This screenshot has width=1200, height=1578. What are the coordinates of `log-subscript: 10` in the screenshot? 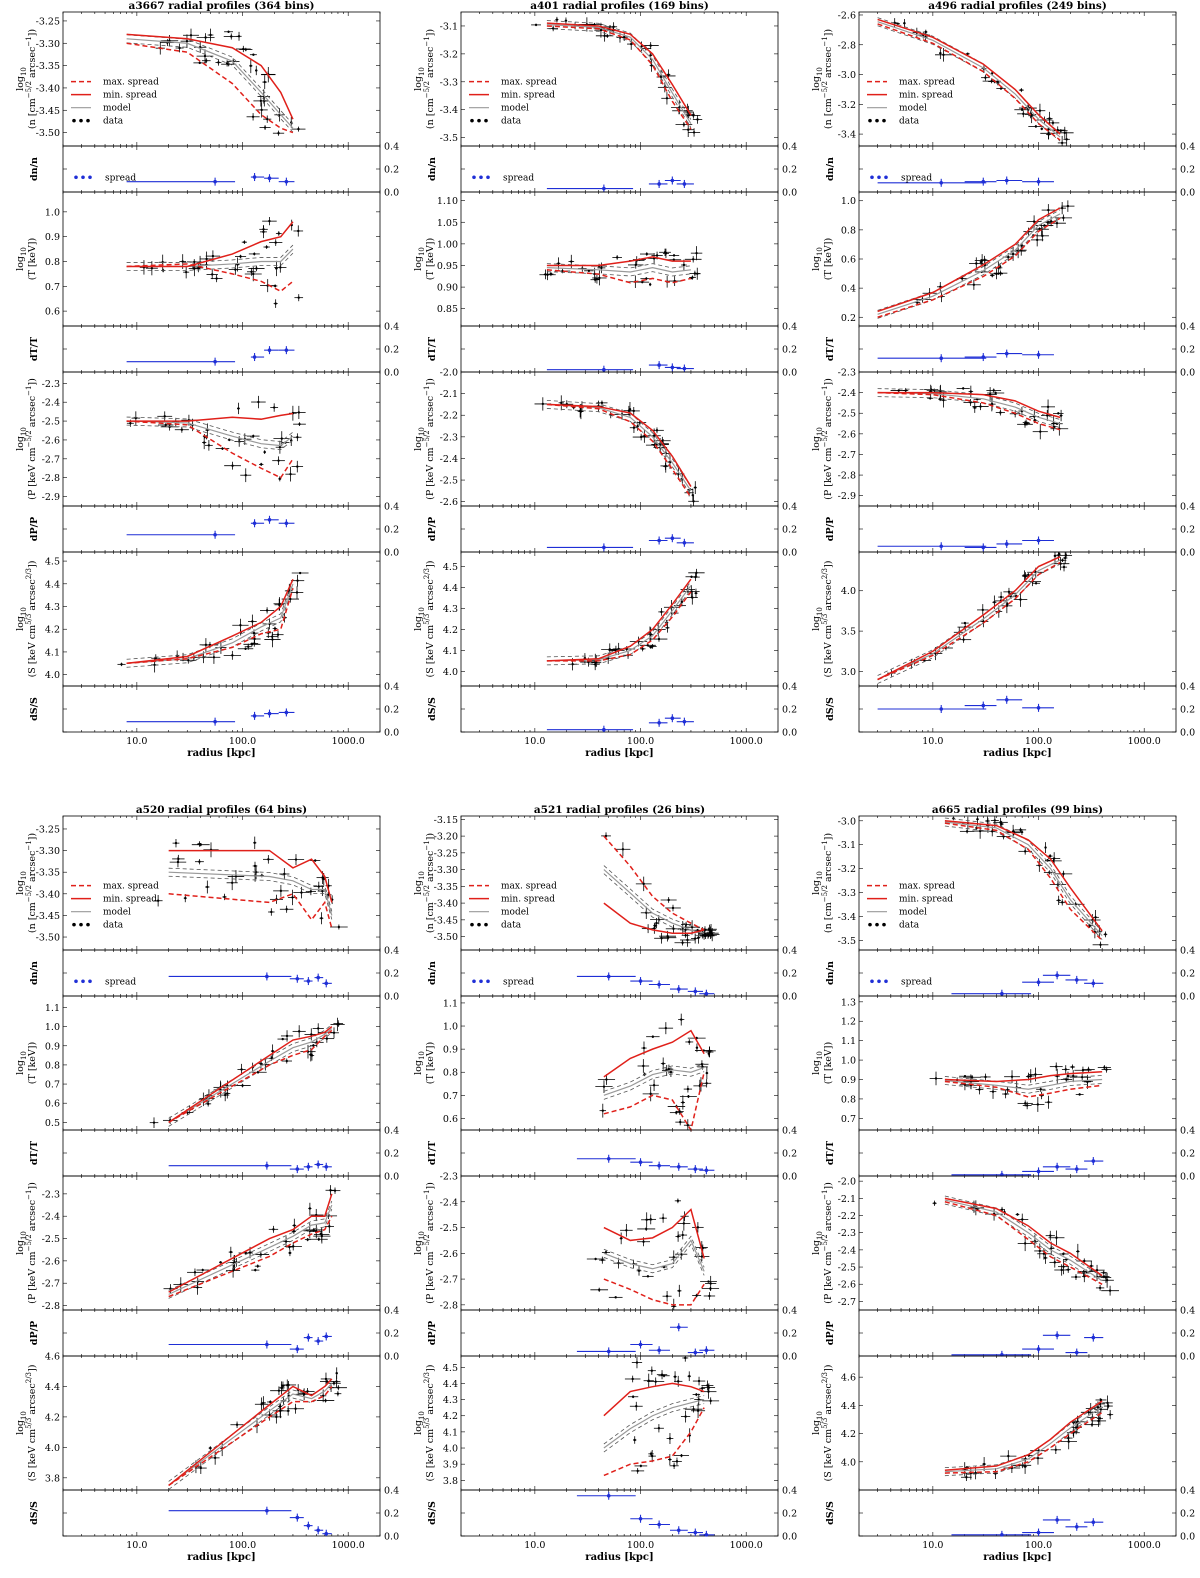 It's located at (24, 1235).